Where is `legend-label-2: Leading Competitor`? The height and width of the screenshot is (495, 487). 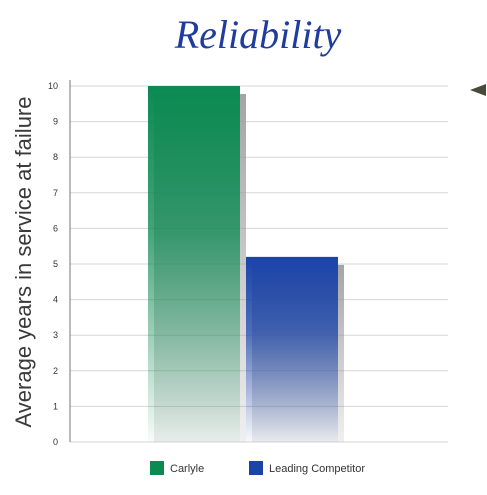 legend-label-2: Leading Competitor is located at coordinates (317, 469).